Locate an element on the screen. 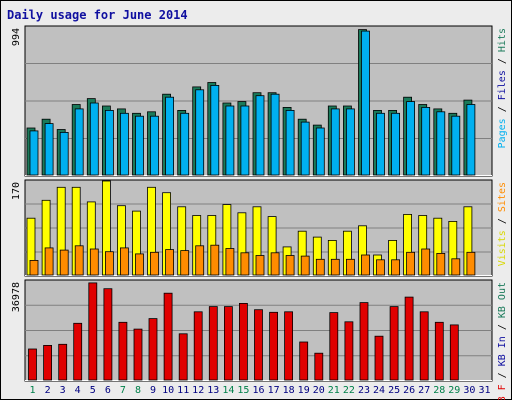 The image size is (512, 400). day-label-31: 31 is located at coordinates (484, 390).